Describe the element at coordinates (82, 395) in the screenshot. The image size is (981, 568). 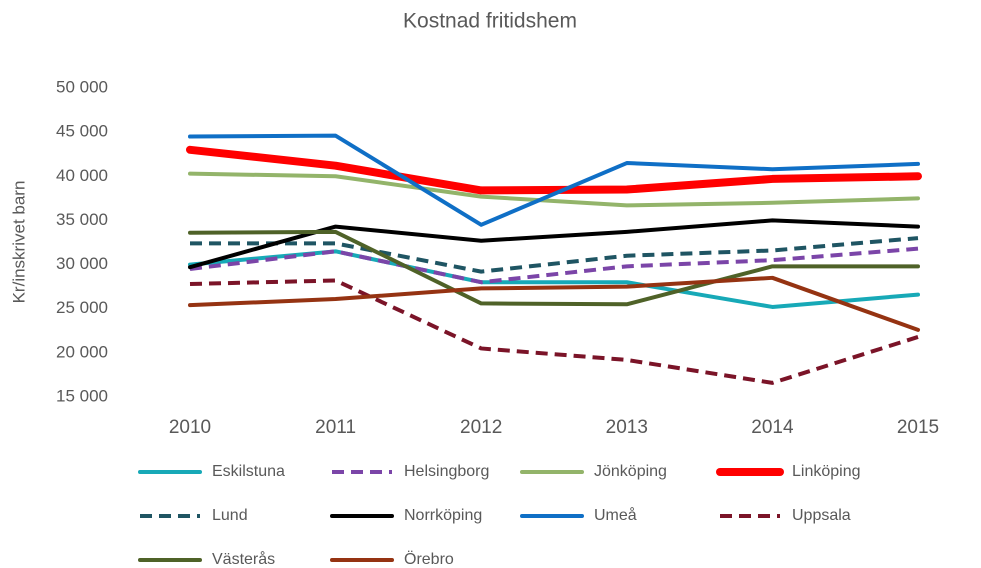
I see `y-tick-label: 15 000` at that location.